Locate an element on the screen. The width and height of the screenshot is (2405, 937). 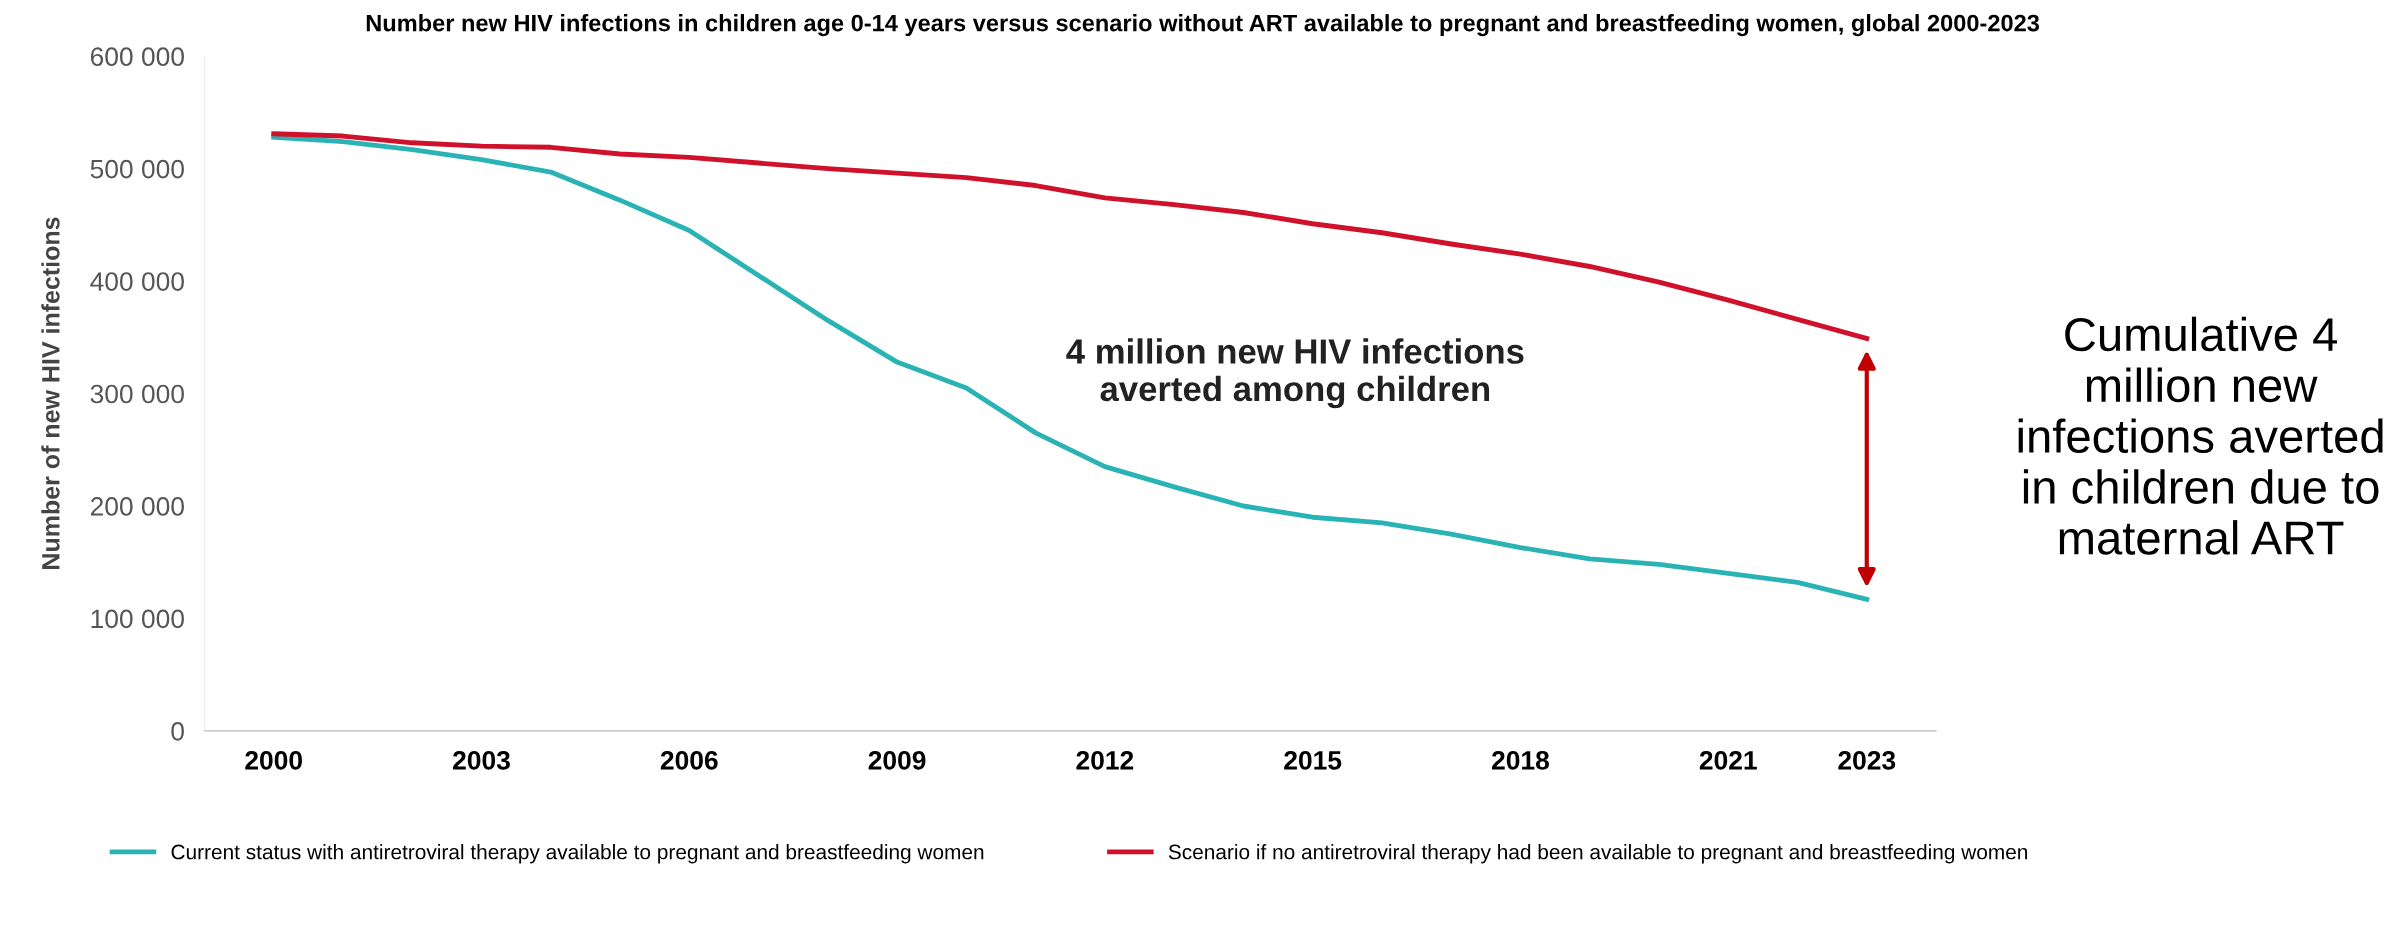
y-tick-label: 300 000 is located at coordinates (137, 394).